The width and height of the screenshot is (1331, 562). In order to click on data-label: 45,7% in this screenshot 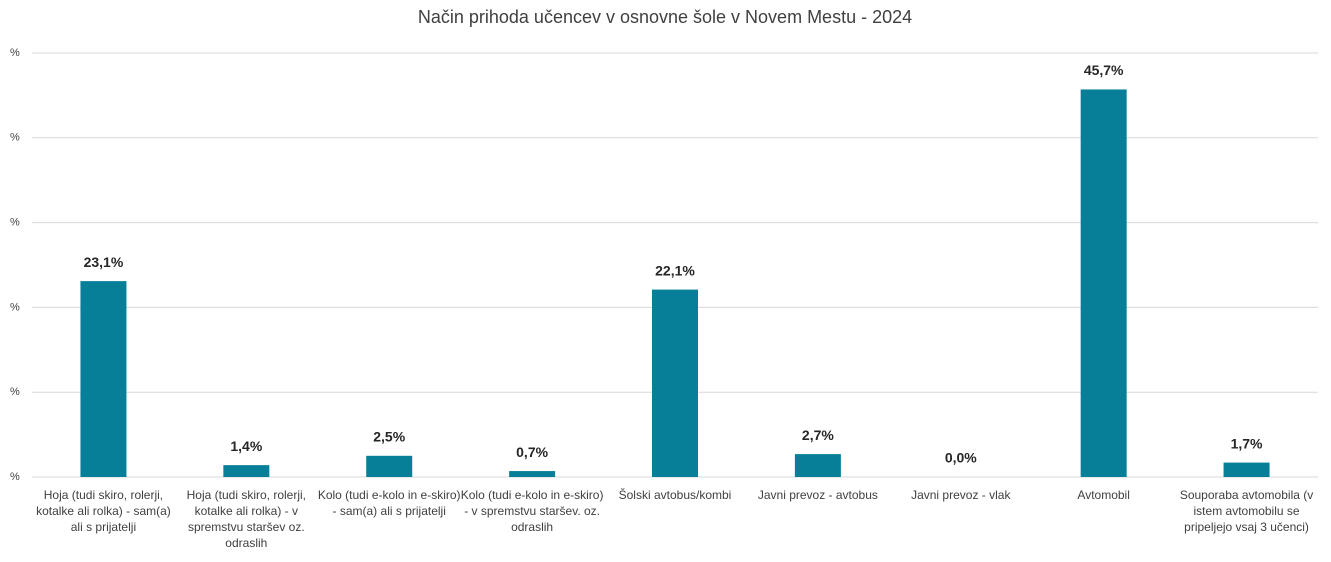, I will do `click(1104, 70)`.